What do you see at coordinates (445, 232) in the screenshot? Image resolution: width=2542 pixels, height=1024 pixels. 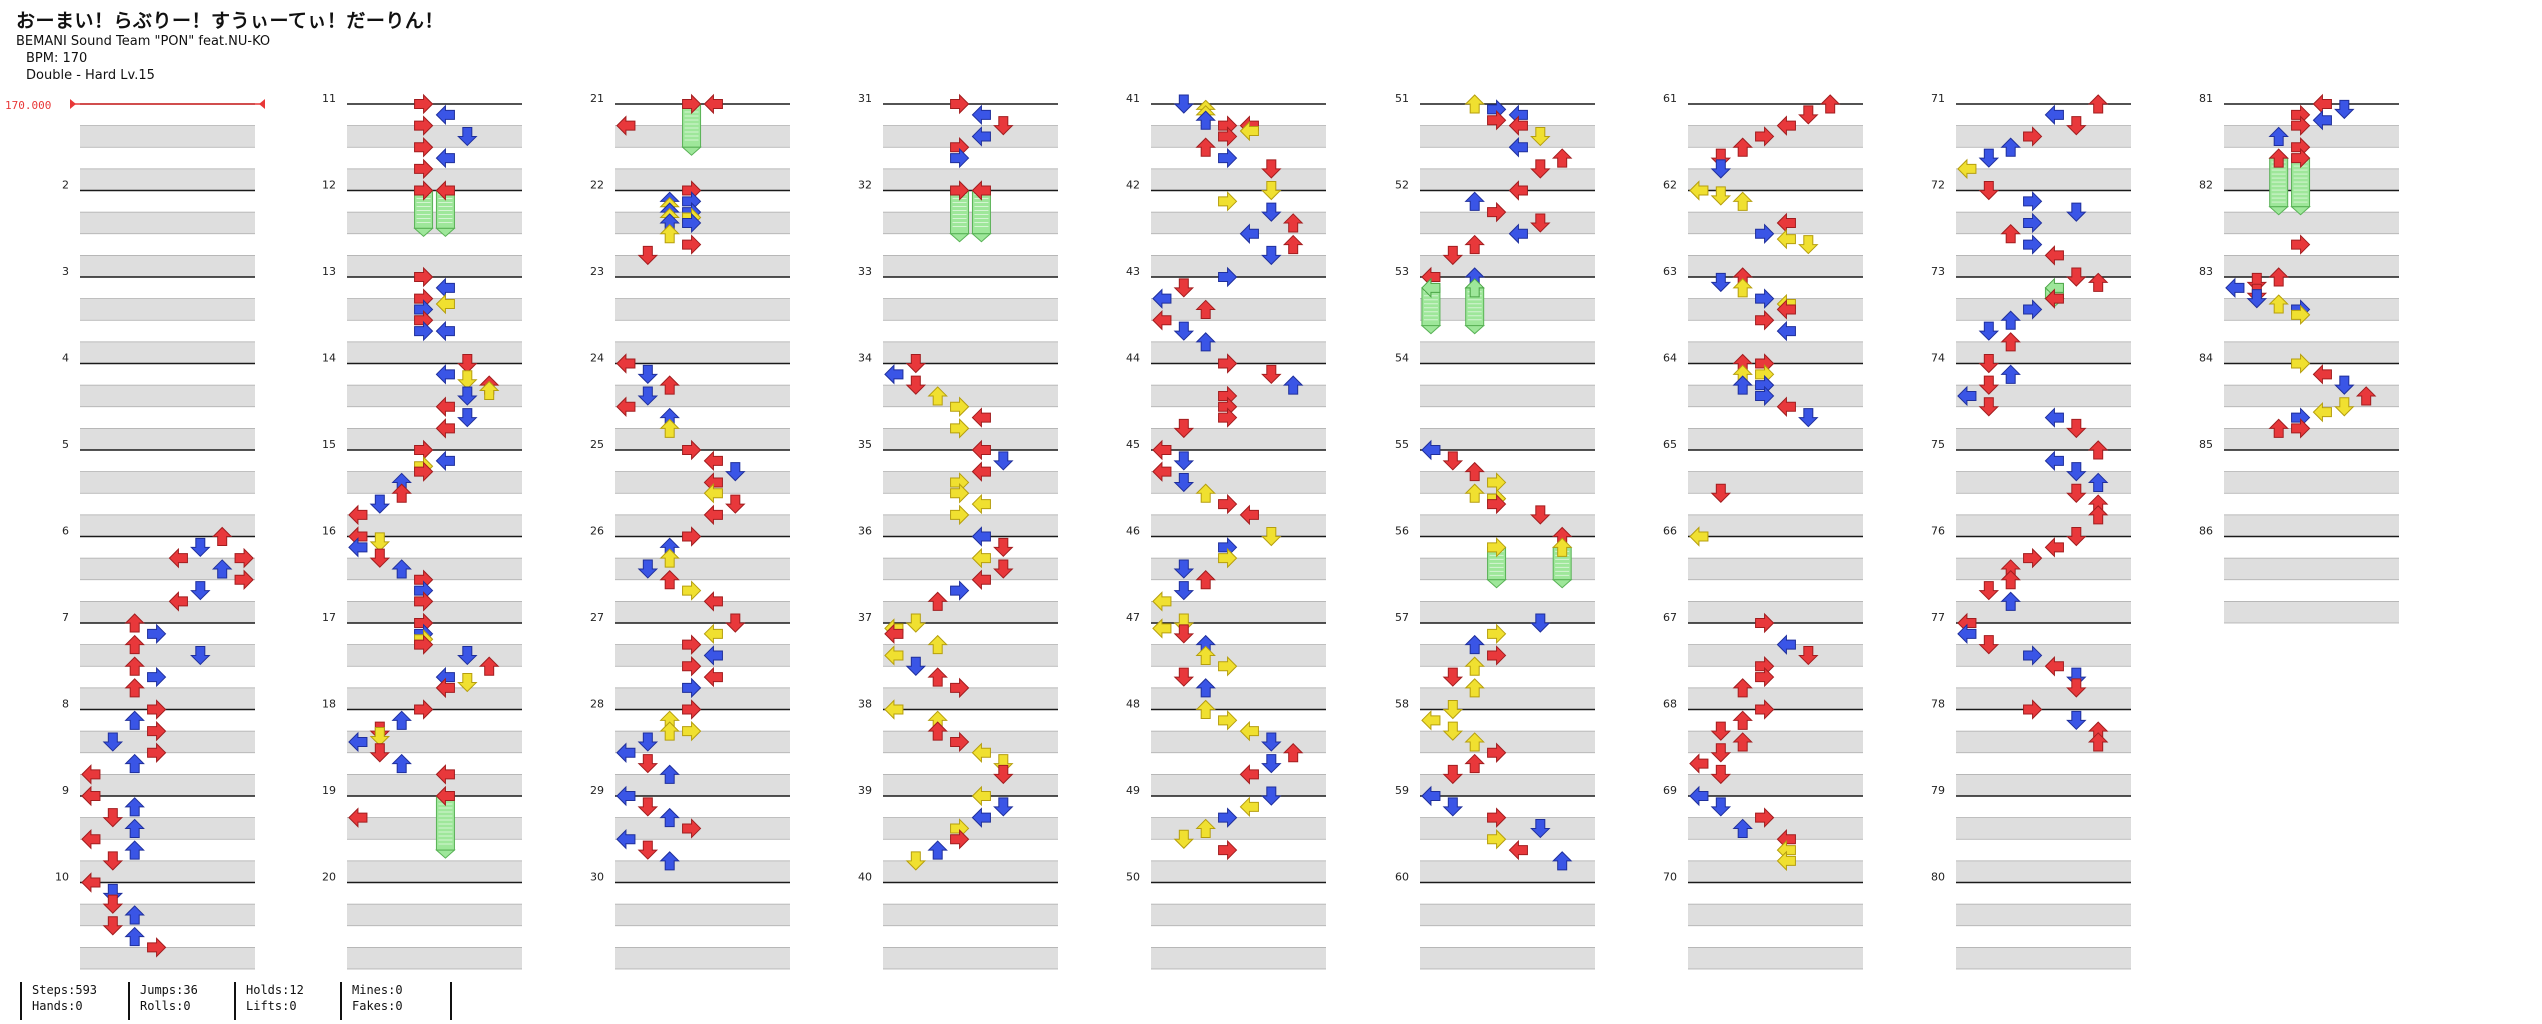 I see `hold-tail` at bounding box center [445, 232].